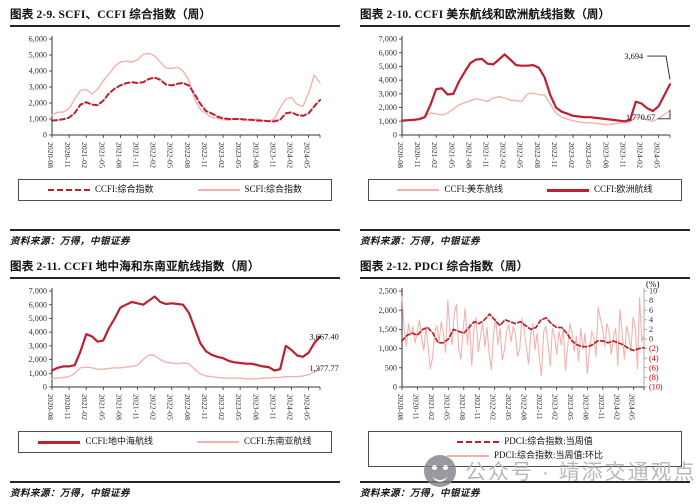 The height and width of the screenshot is (504, 700). I want to click on svg-text: 2023-11, so click(601, 407).